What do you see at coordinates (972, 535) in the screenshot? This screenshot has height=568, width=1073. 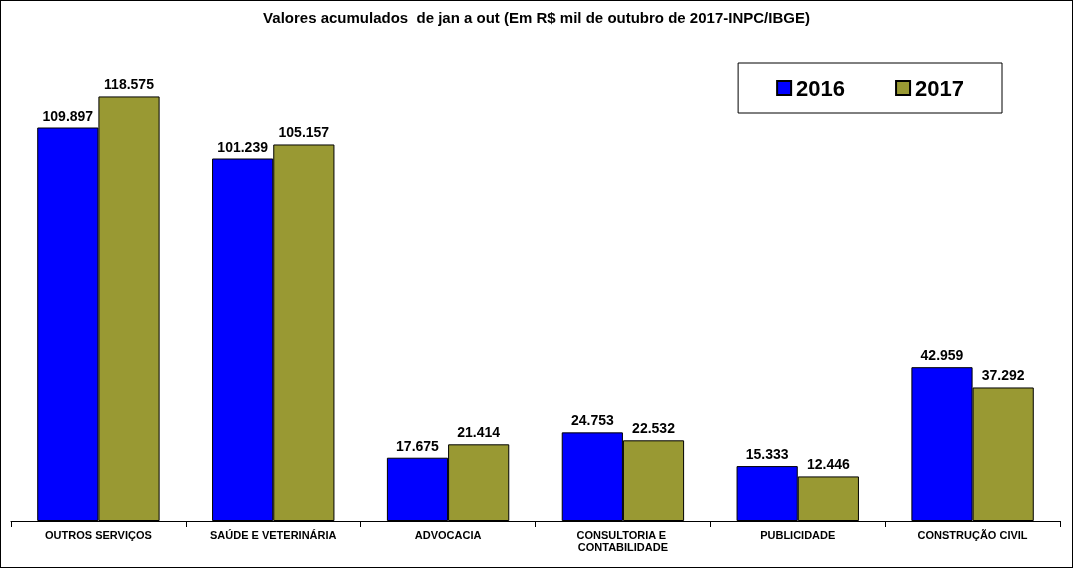 I see `x-tick-label: CONSTRUÇÃO CIVIL` at bounding box center [972, 535].